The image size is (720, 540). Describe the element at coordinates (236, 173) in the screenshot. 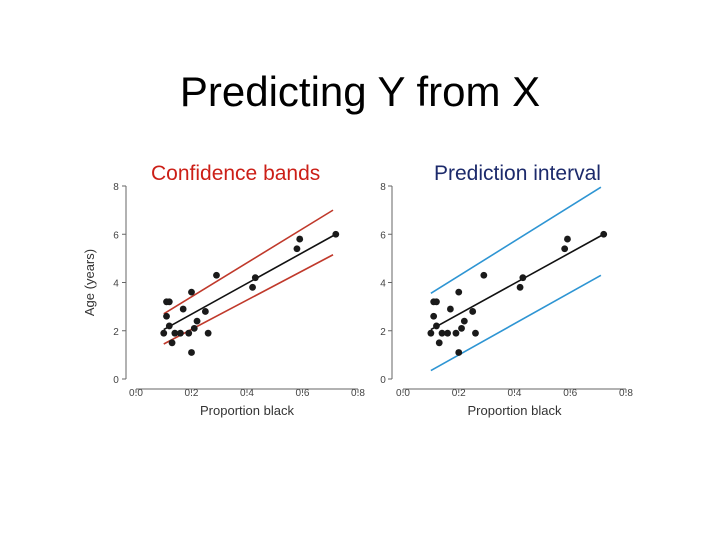

I see `caption-confidence-bands: Confidence bands` at that location.